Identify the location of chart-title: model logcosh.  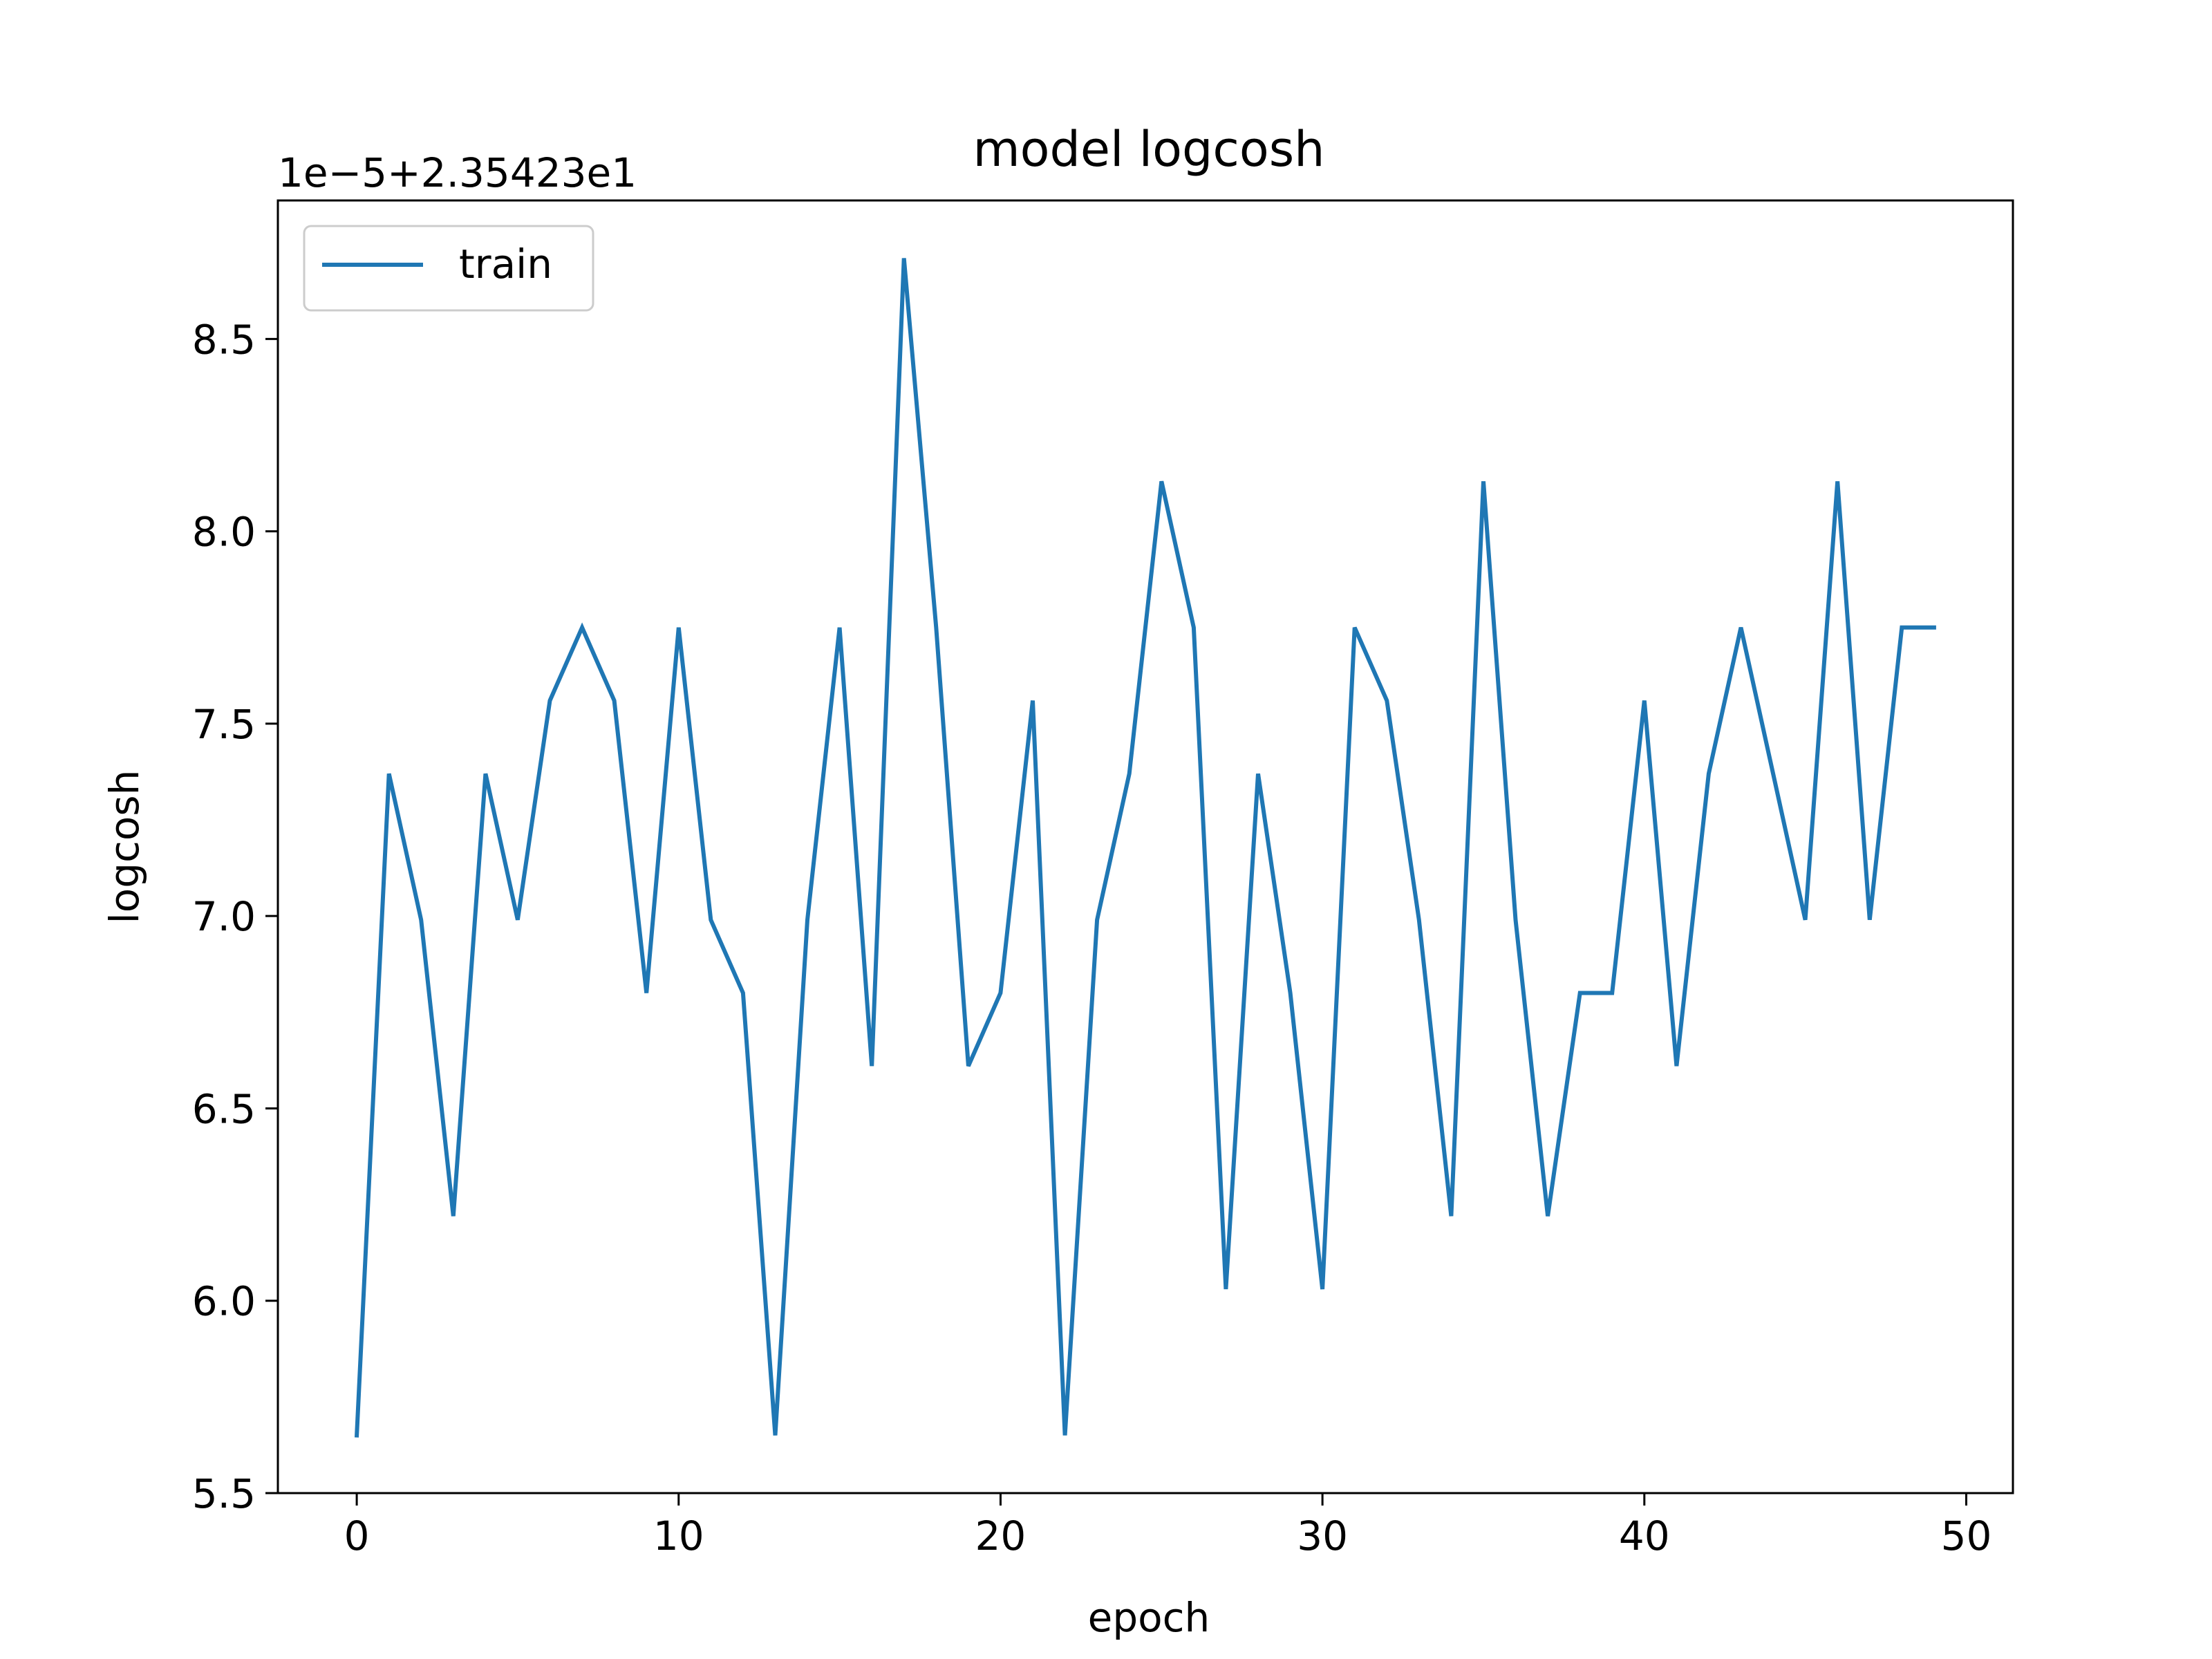
(1148, 150).